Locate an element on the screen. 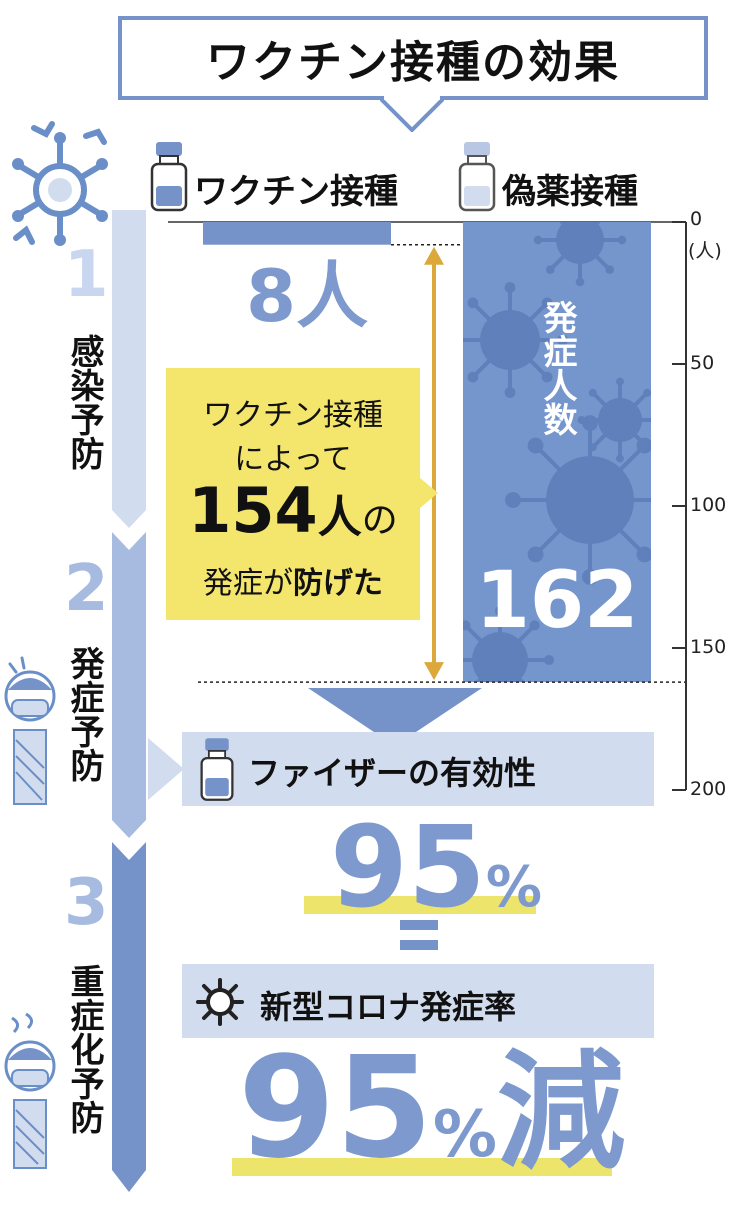  stage-arrow is located at coordinates (129, 701).